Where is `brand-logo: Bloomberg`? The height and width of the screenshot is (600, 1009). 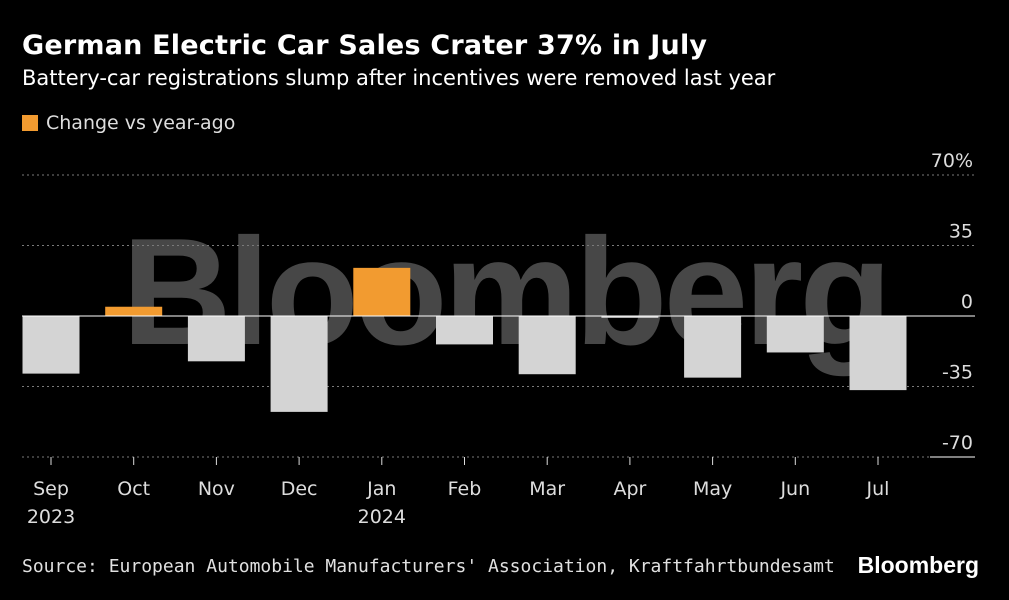
brand-logo: Bloomberg is located at coordinates (918, 565).